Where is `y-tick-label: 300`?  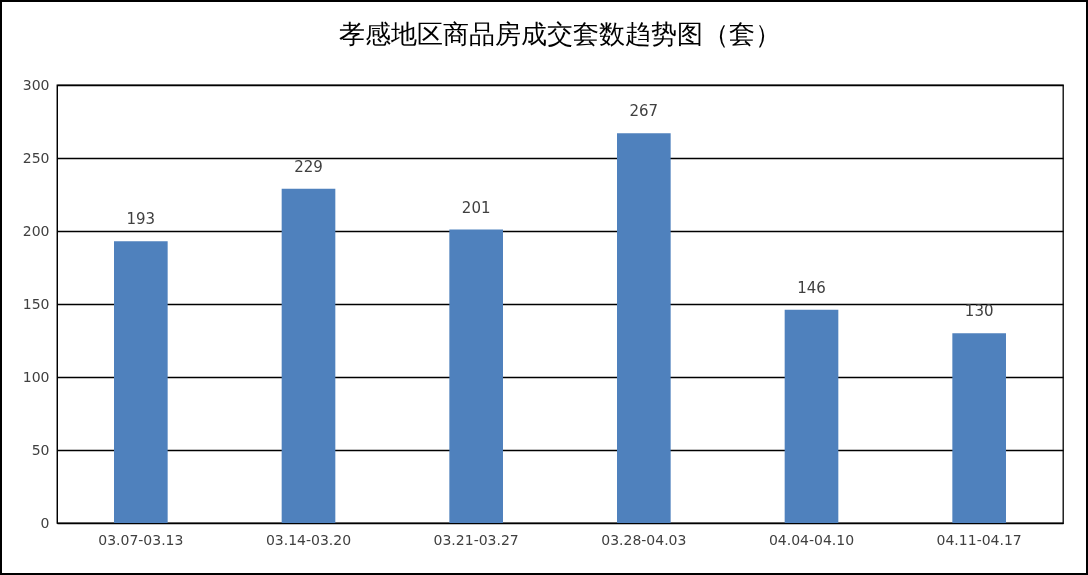
y-tick-label: 300 is located at coordinates (36, 84).